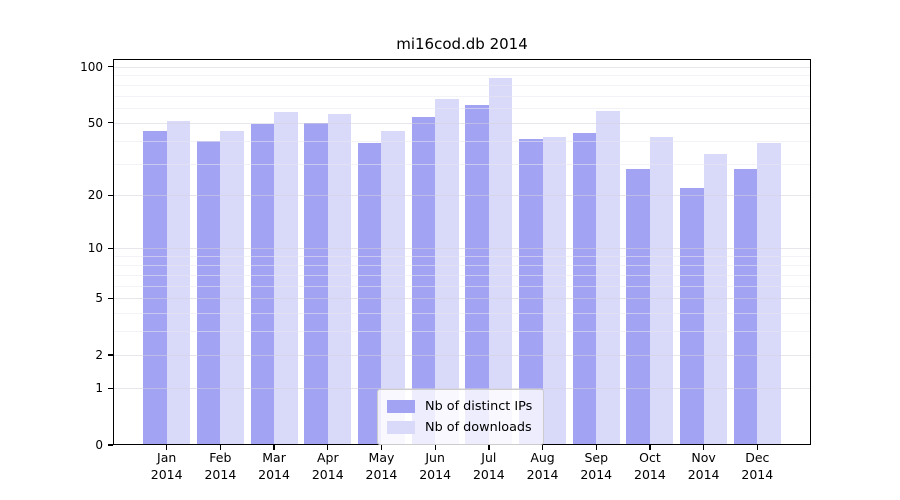  I want to click on x-tick-aug, so click(542, 447).